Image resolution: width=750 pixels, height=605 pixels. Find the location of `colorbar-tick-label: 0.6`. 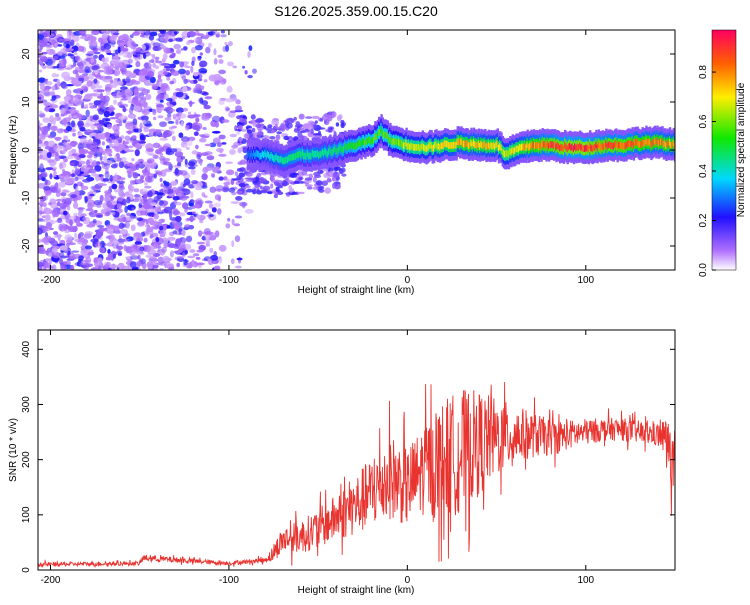

colorbar-tick-label: 0.6 is located at coordinates (703, 121).